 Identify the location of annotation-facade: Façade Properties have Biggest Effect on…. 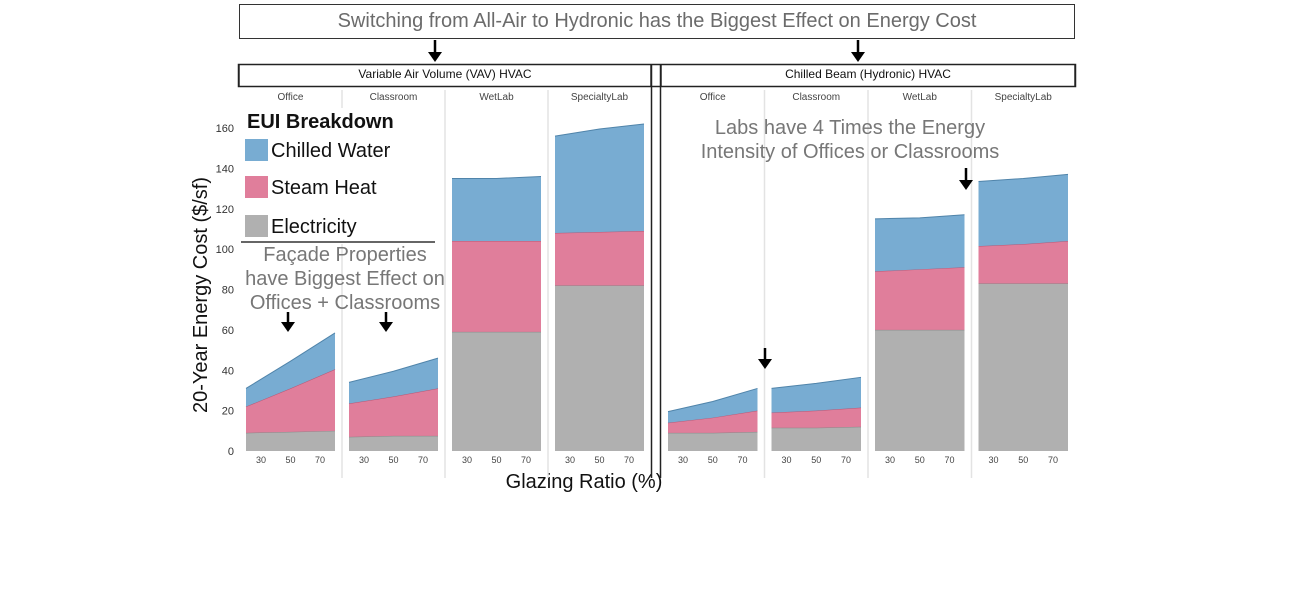
(345, 279).